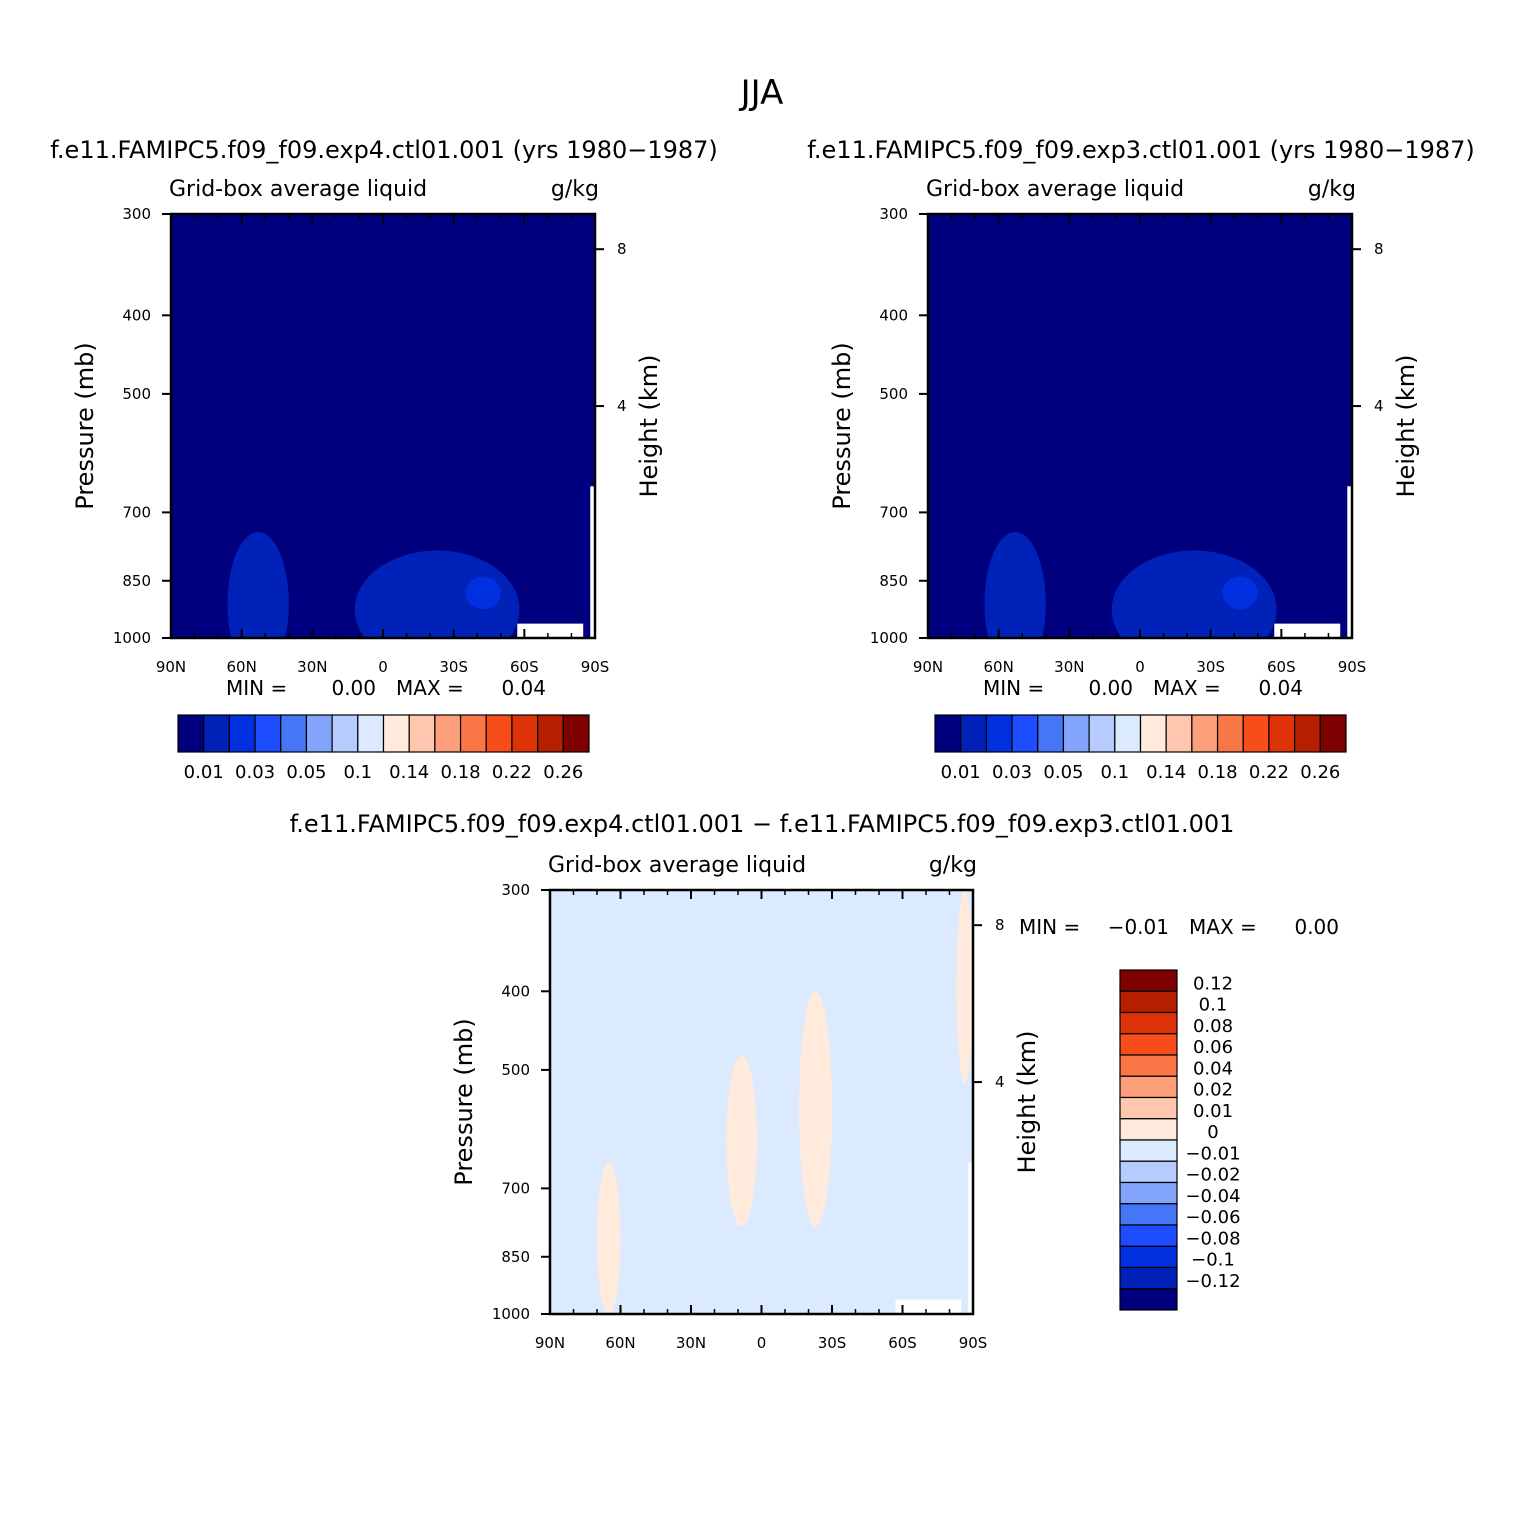 The image size is (1524, 1524). Describe the element at coordinates (1212, 1132) in the screenshot. I see `colorbar-label: 0` at that location.